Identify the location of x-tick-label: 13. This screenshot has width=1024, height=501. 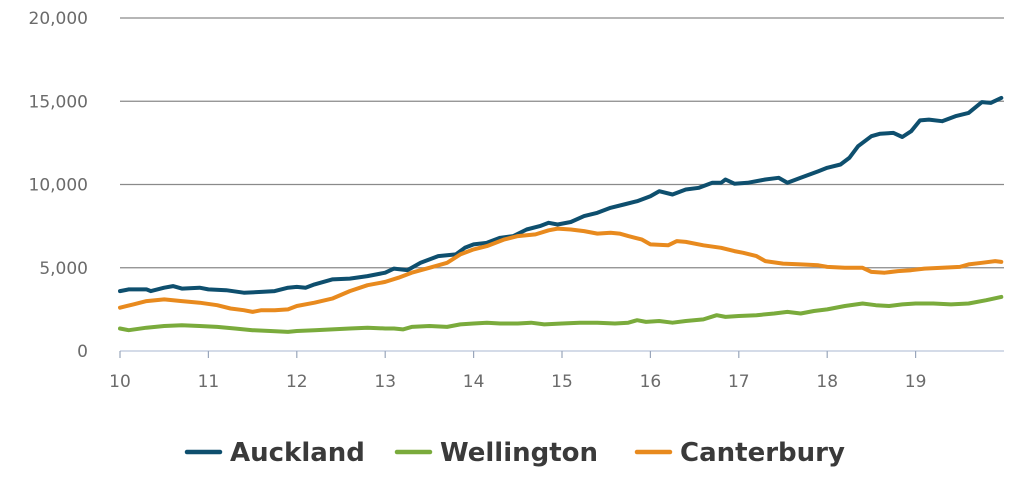
(385, 382).